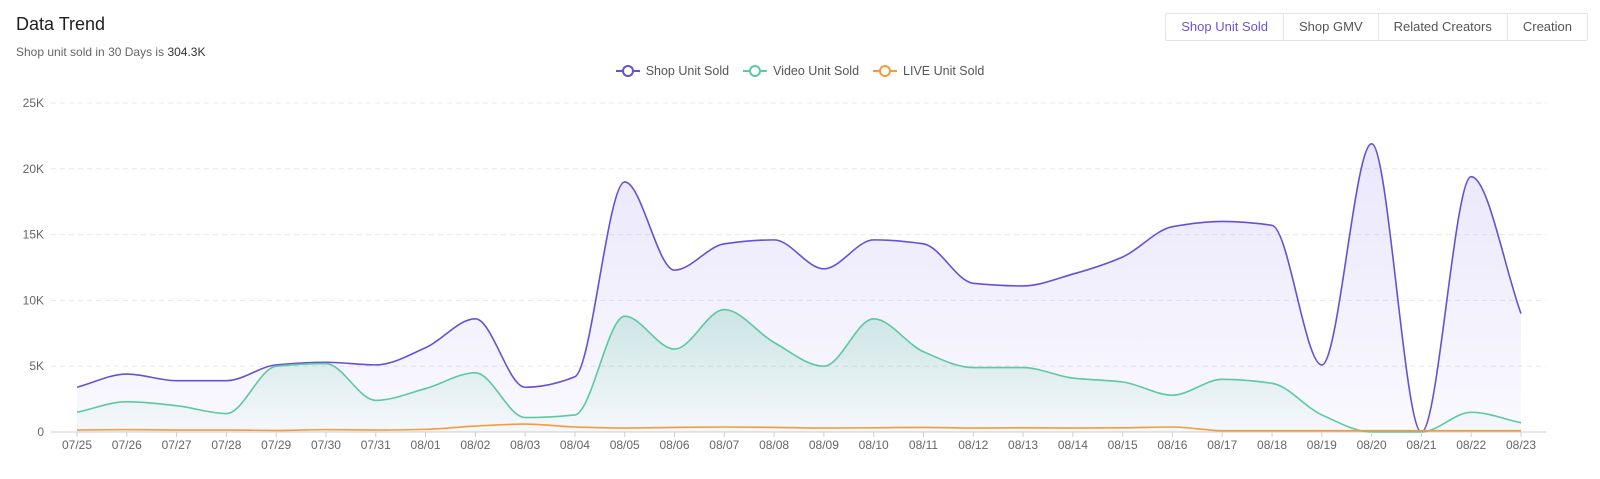 This screenshot has height=479, width=1600. What do you see at coordinates (1322, 445) in the screenshot?
I see `x-tick-label: 08/19` at bounding box center [1322, 445].